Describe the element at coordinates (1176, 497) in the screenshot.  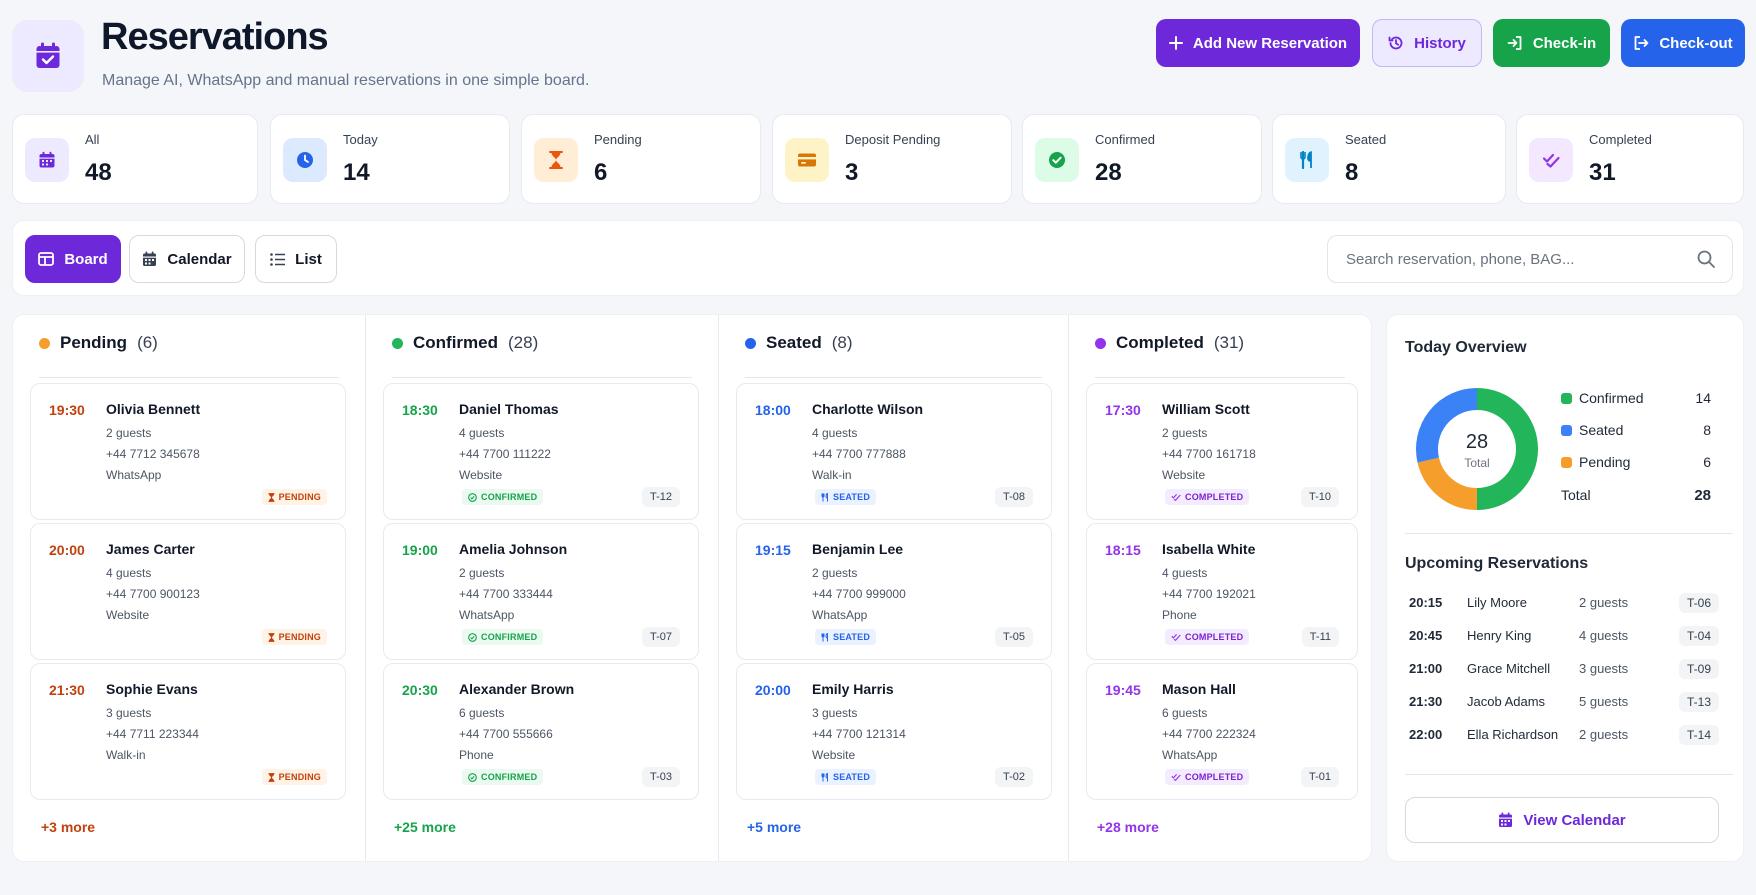
I see `double-check-icon` at that location.